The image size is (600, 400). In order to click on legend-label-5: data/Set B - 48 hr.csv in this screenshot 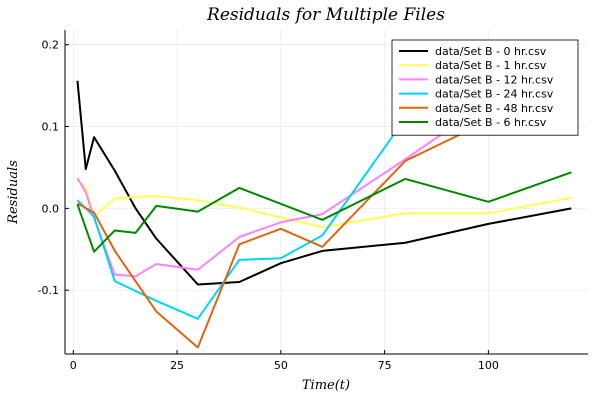, I will do `click(494, 108)`.